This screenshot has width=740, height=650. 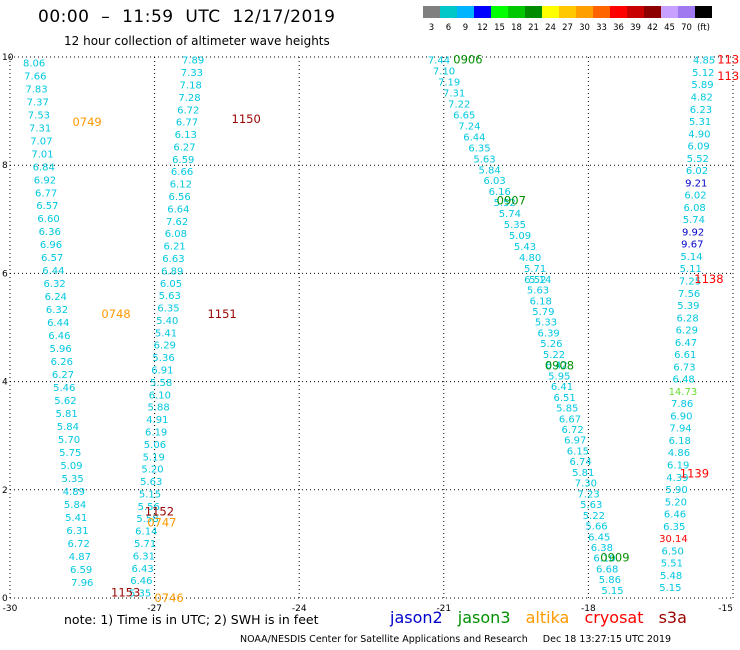 I want to click on swh-value: 4.86, so click(x=679, y=453).